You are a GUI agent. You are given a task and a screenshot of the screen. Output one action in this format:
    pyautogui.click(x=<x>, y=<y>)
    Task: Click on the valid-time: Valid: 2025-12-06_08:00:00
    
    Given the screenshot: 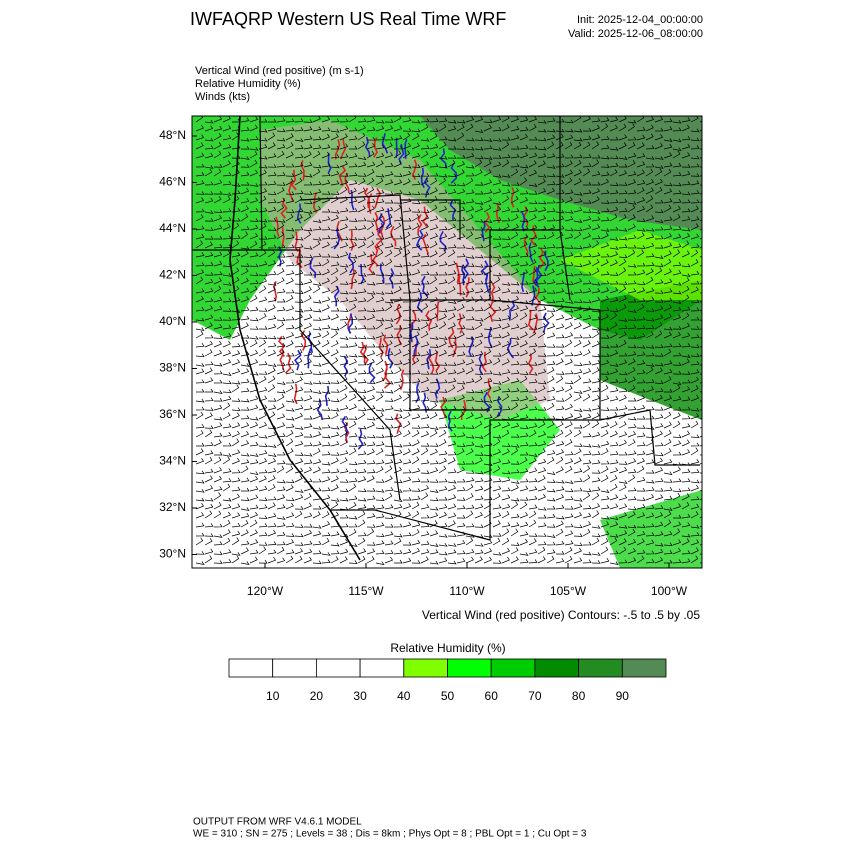 What is the action you would take?
    pyautogui.click(x=635, y=34)
    